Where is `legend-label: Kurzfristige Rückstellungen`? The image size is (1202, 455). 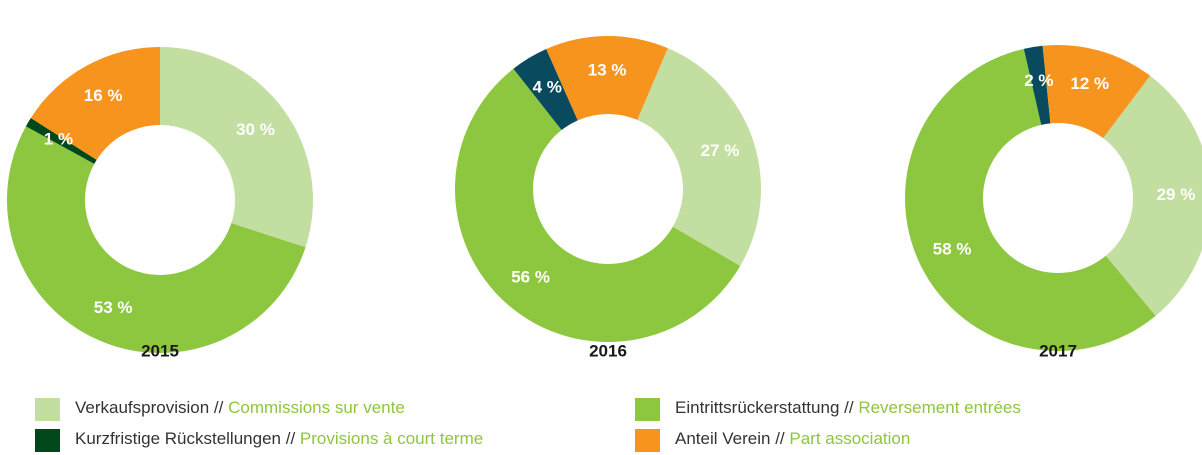 legend-label: Kurzfristige Rückstellungen is located at coordinates (178, 438).